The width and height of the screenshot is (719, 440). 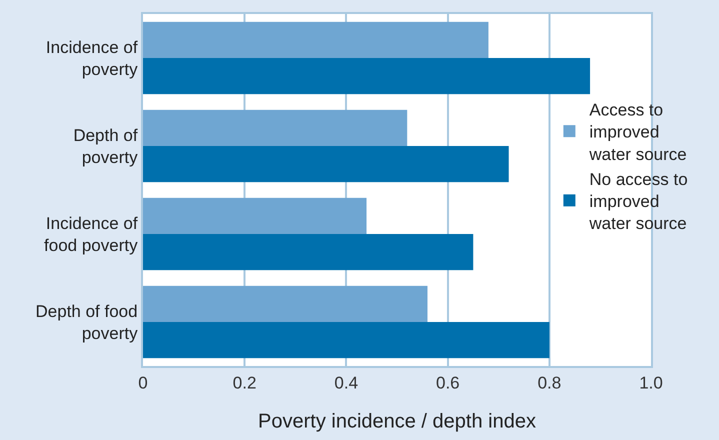 What do you see at coordinates (244, 382) in the screenshot?
I see `x-tick-label: 0.2` at bounding box center [244, 382].